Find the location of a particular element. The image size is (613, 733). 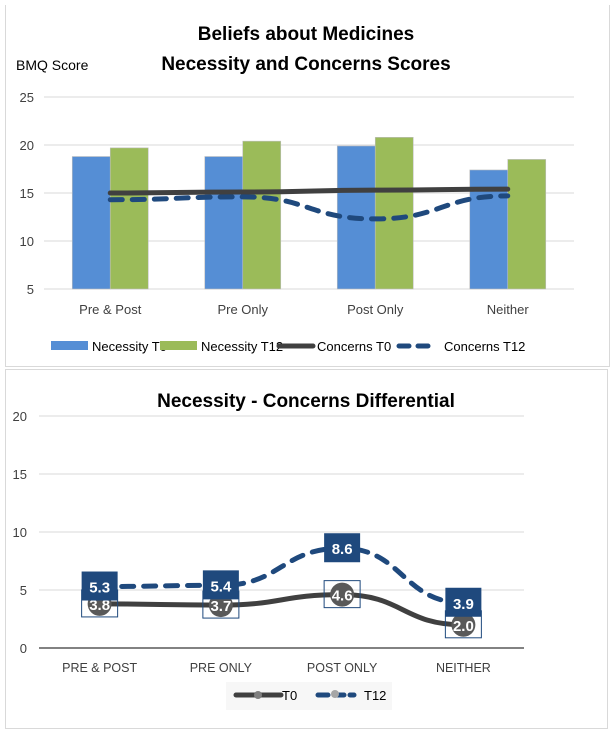

x-tick-label: Neither is located at coordinates (508, 309).